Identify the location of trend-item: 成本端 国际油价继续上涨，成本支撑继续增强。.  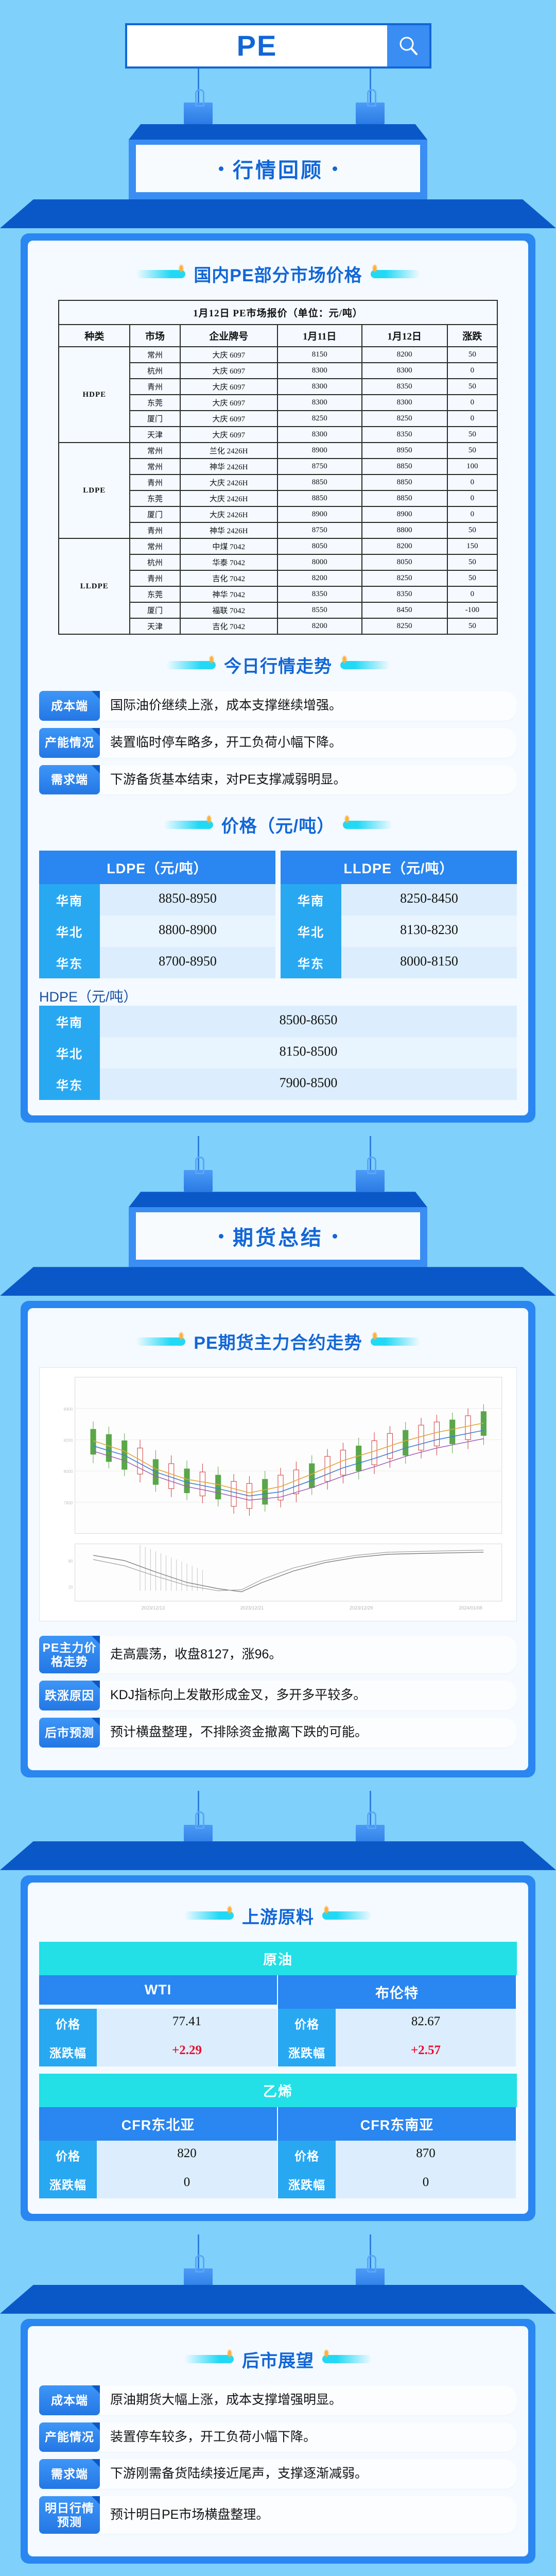
(278, 706).